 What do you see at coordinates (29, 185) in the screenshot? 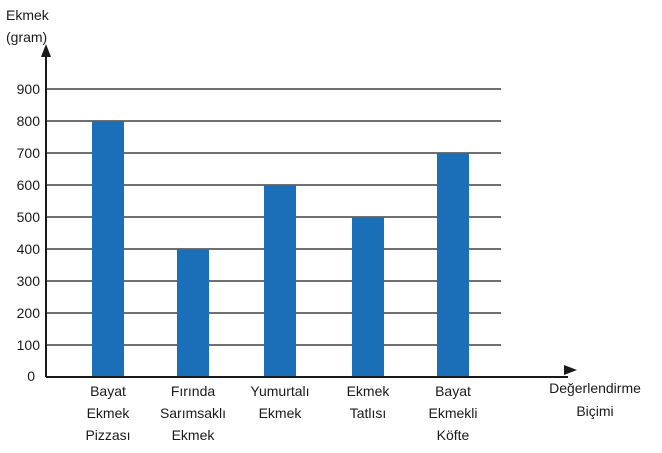
I see `y-tick-label: 600` at bounding box center [29, 185].